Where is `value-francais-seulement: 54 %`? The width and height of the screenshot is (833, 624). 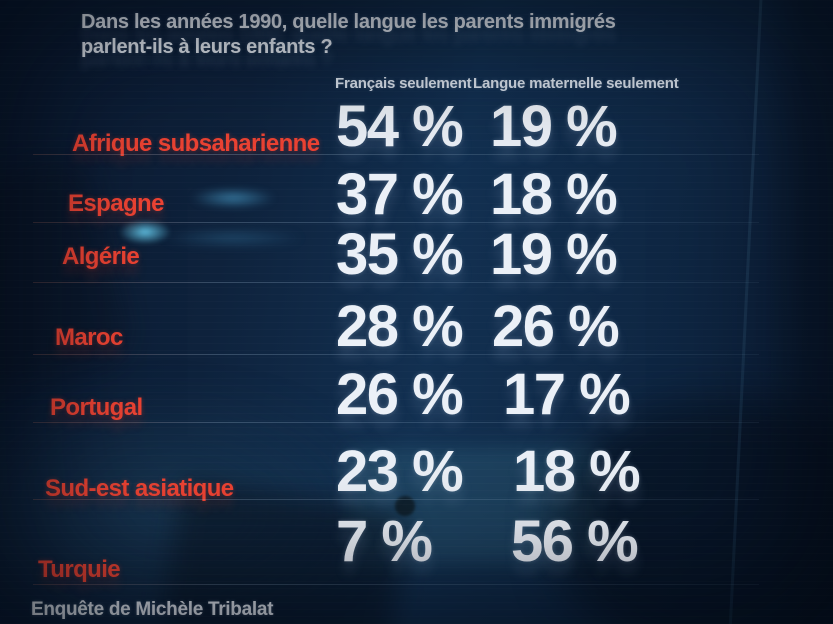
value-francais-seulement: 54 % is located at coordinates (400, 126).